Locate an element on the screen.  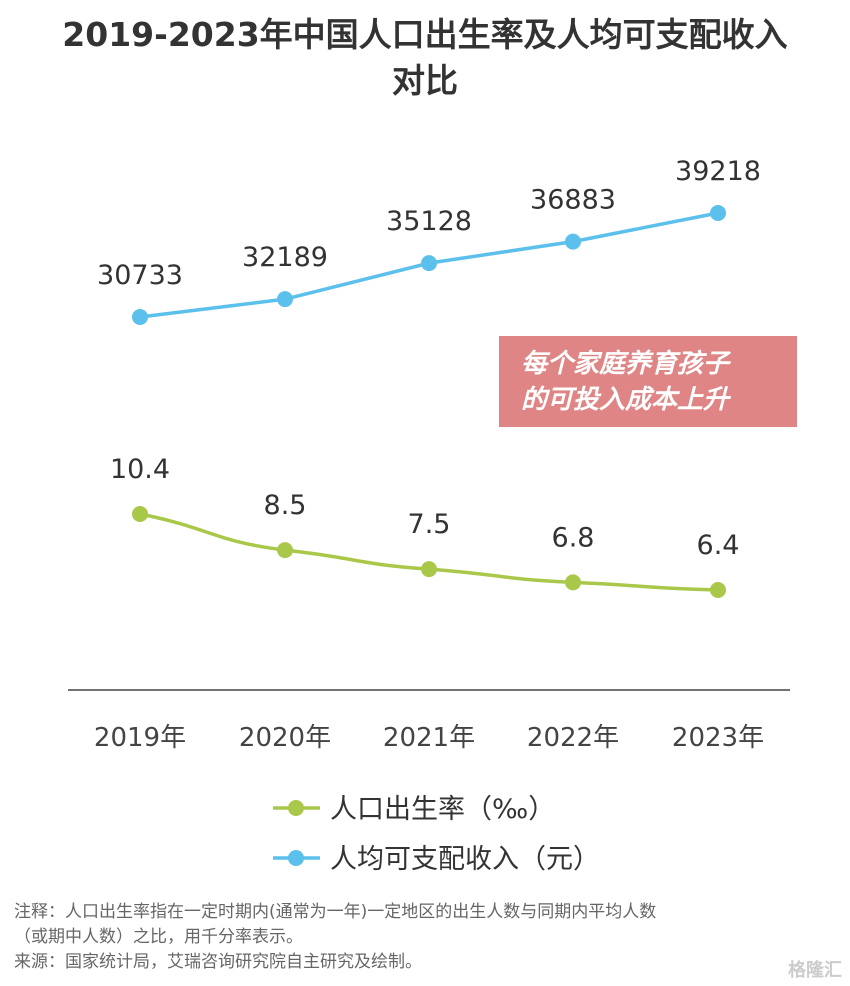
data-label: 30733 is located at coordinates (140, 275).